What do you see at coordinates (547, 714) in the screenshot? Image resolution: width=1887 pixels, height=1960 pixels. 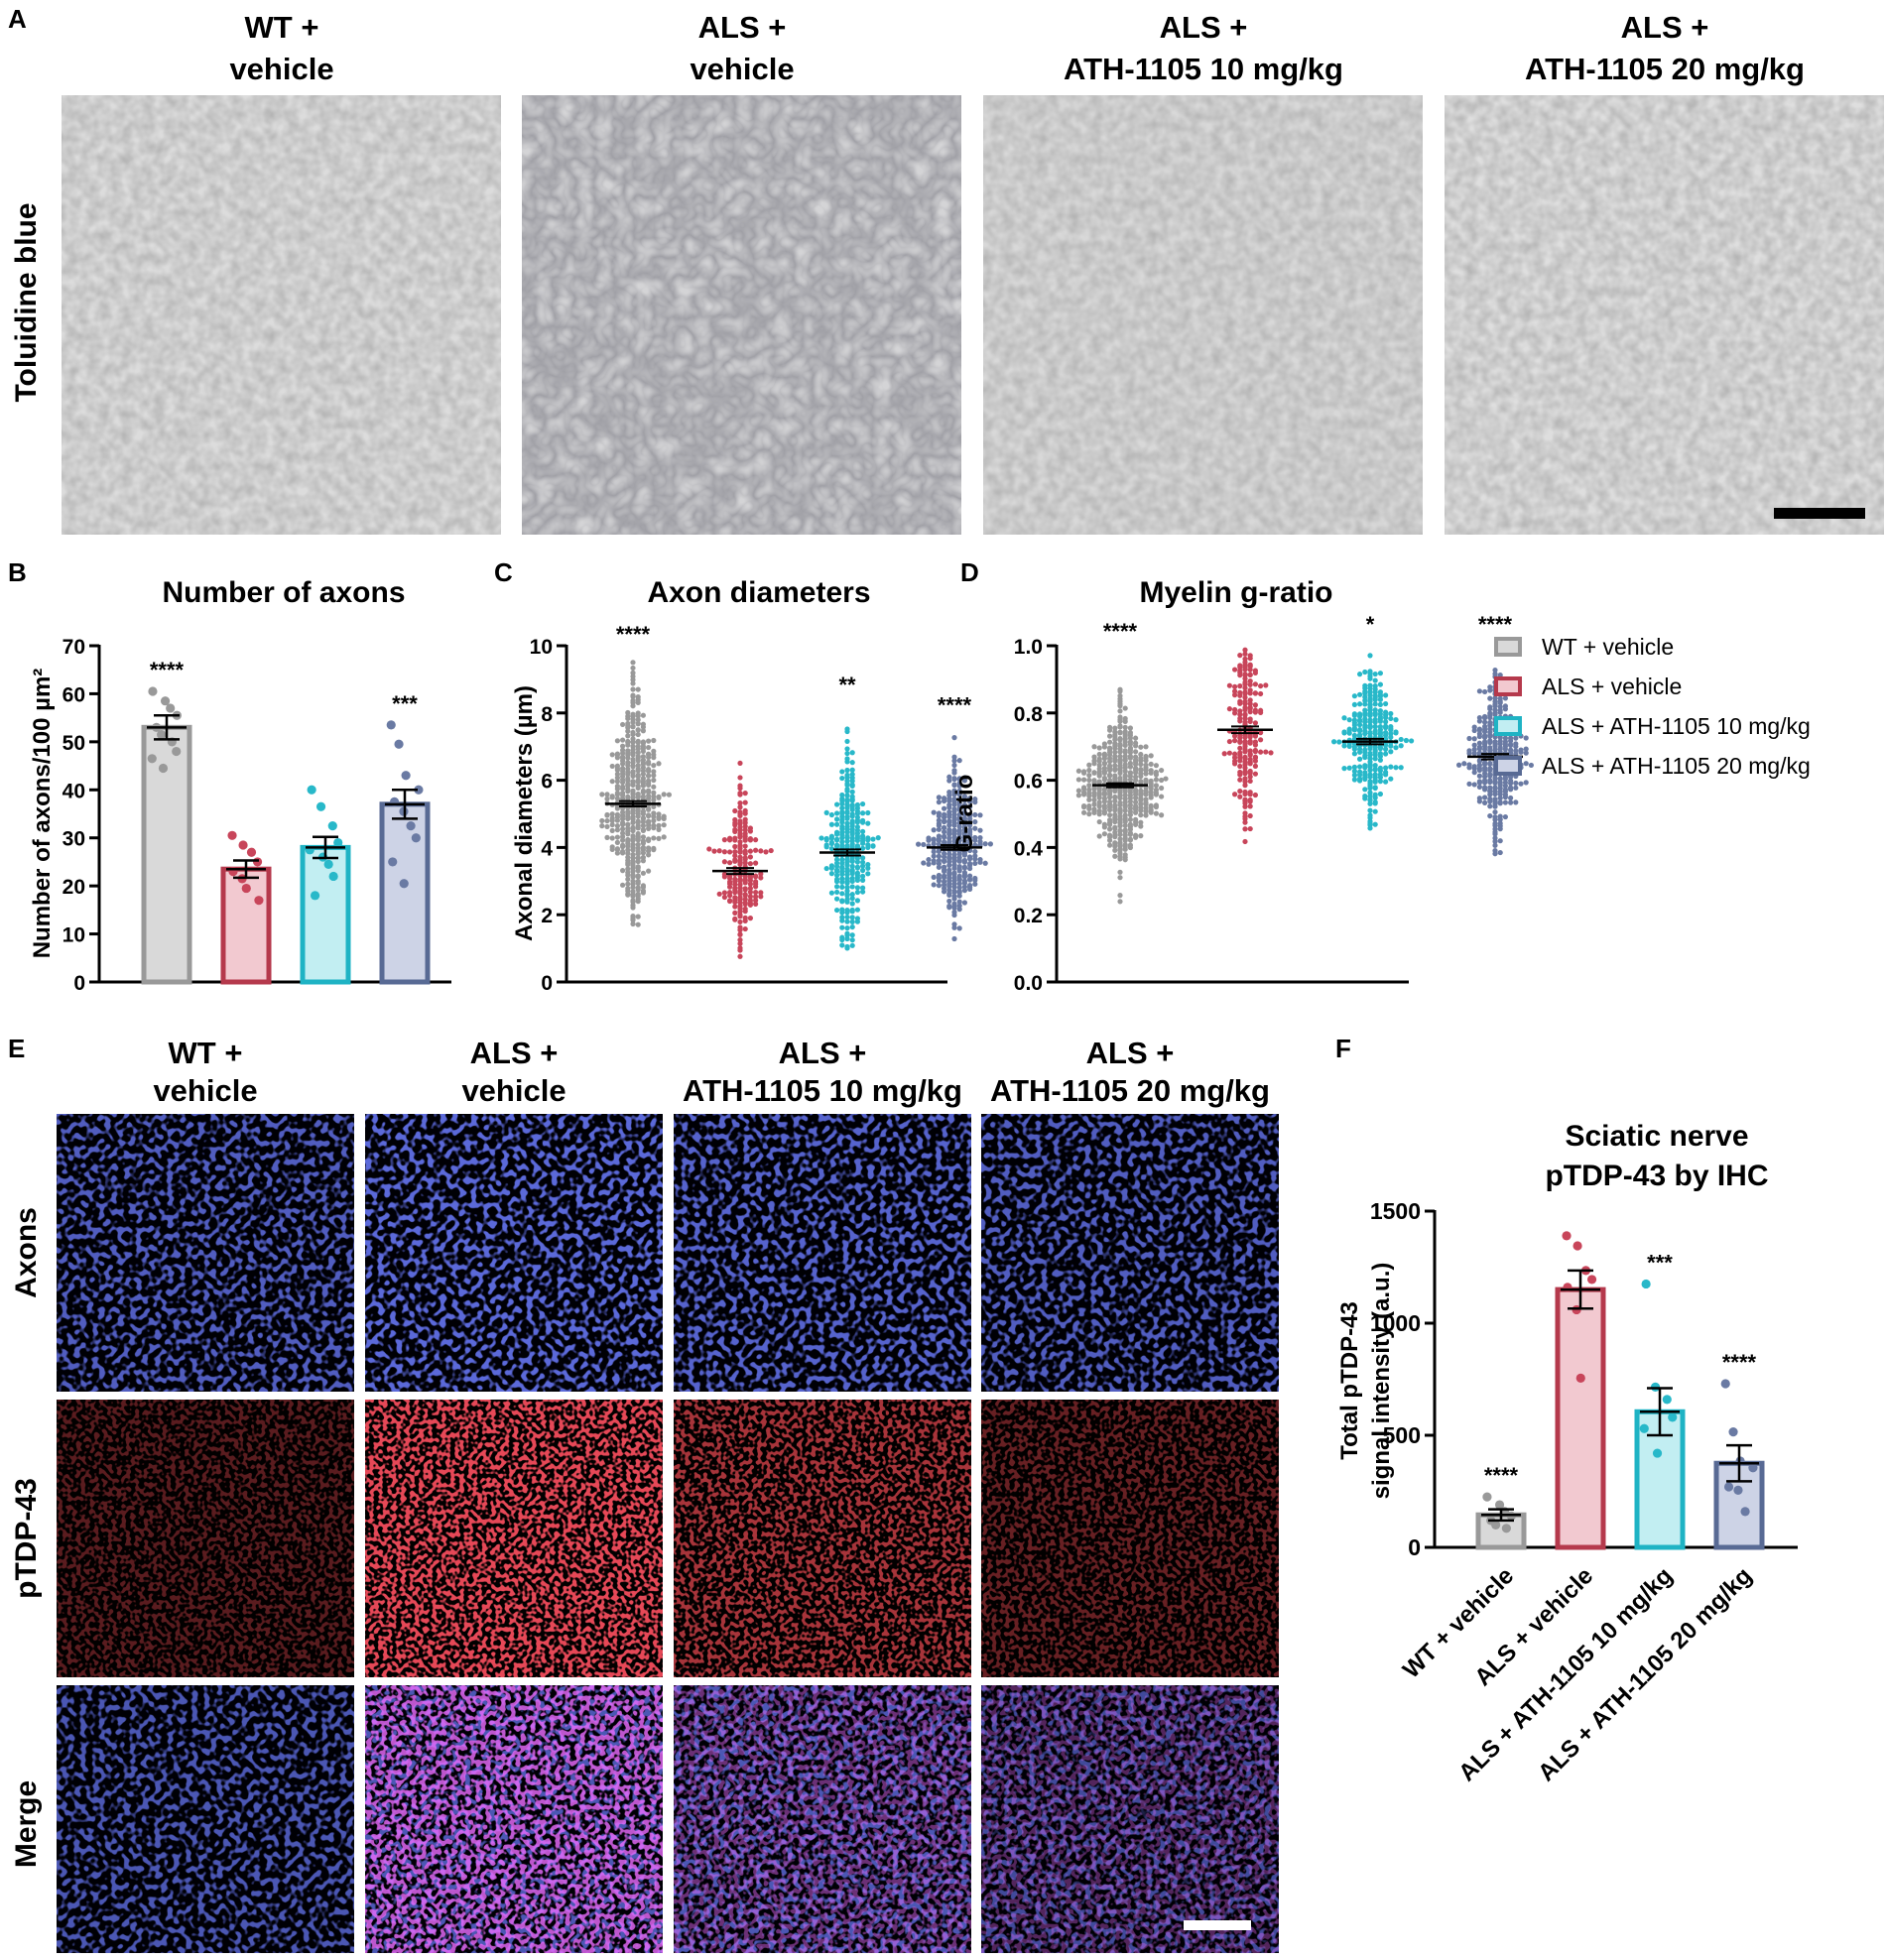 I see `y-tick-label: 8` at bounding box center [547, 714].